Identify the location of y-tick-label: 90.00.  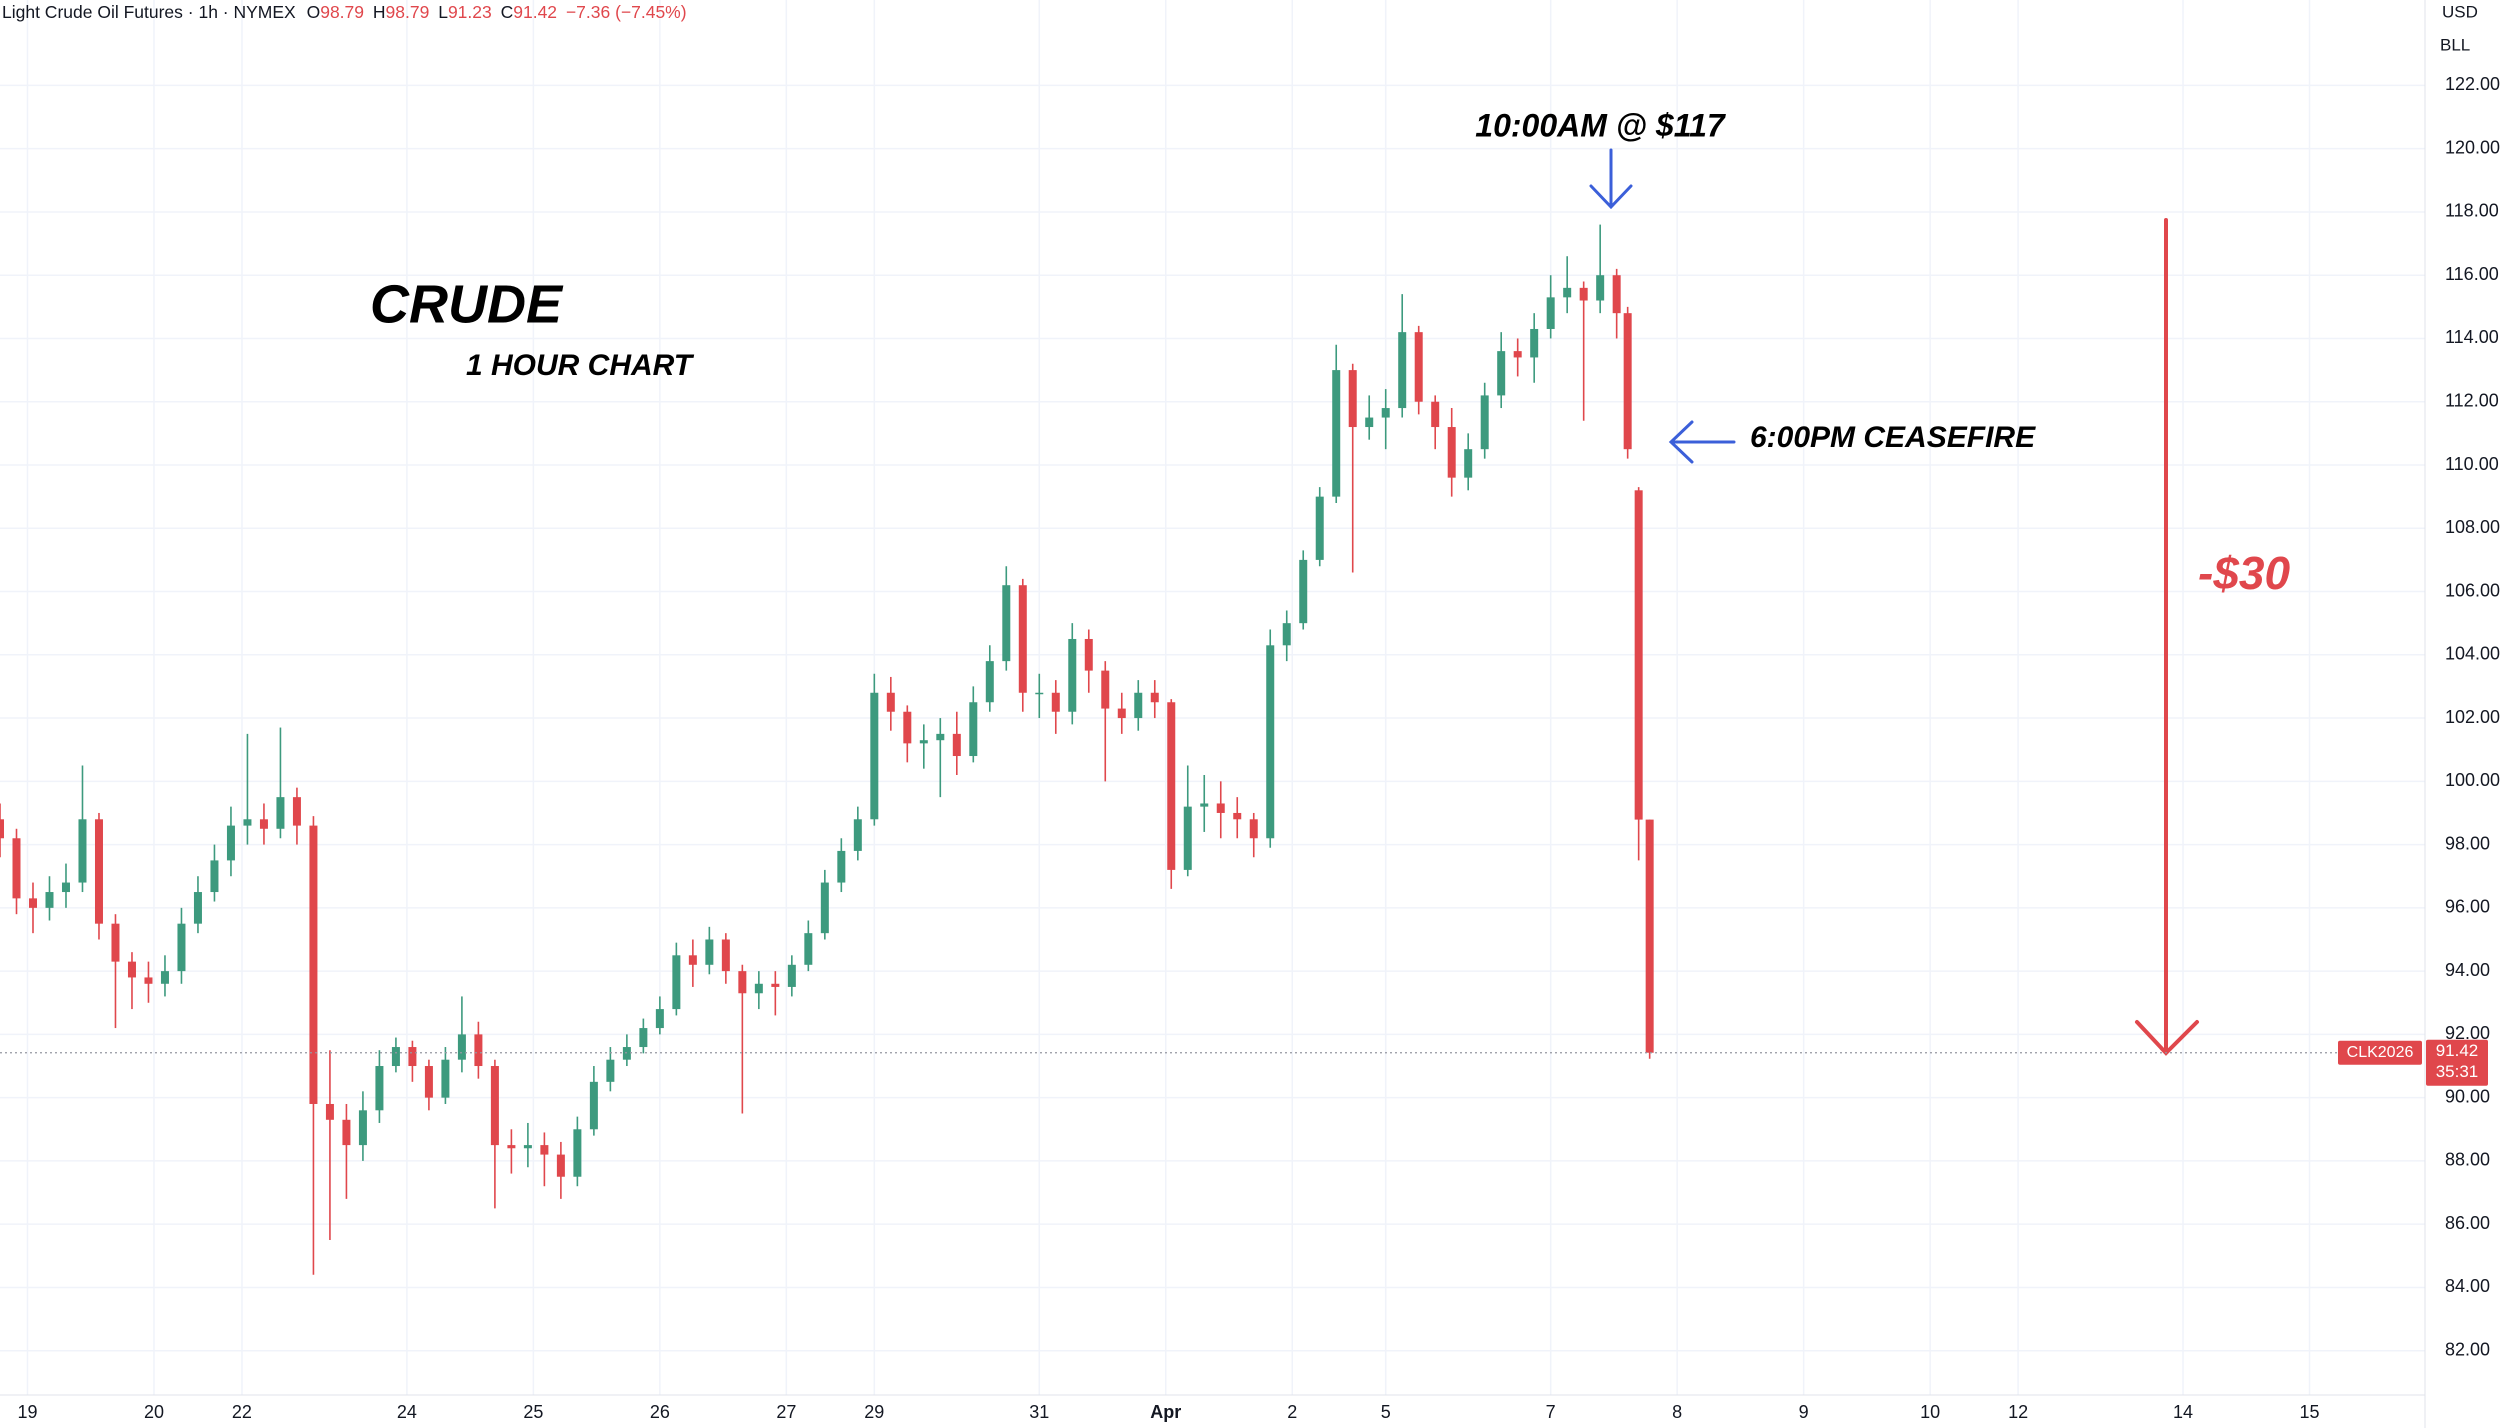
(2467, 1096).